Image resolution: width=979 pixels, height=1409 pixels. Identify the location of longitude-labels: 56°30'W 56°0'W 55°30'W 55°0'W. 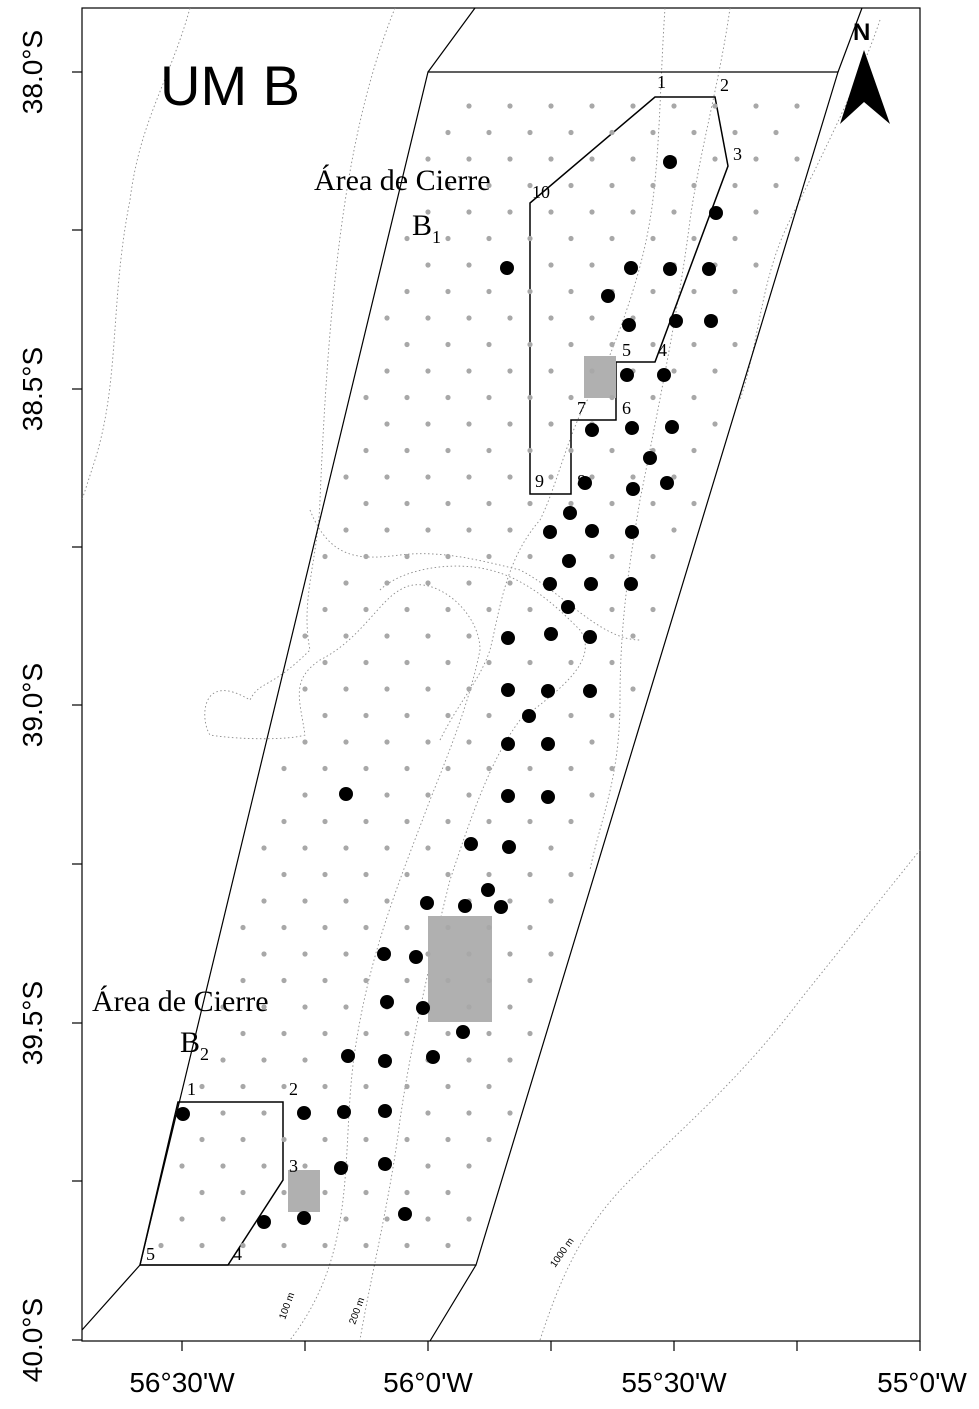
(548, 1382).